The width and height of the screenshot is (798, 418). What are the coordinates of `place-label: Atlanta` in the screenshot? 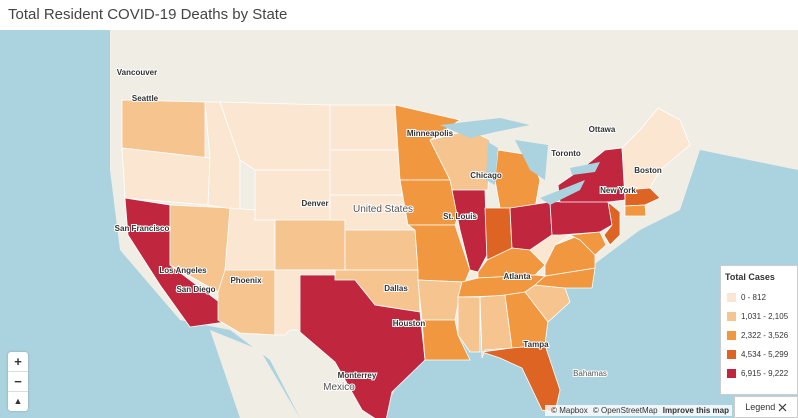 It's located at (517, 276).